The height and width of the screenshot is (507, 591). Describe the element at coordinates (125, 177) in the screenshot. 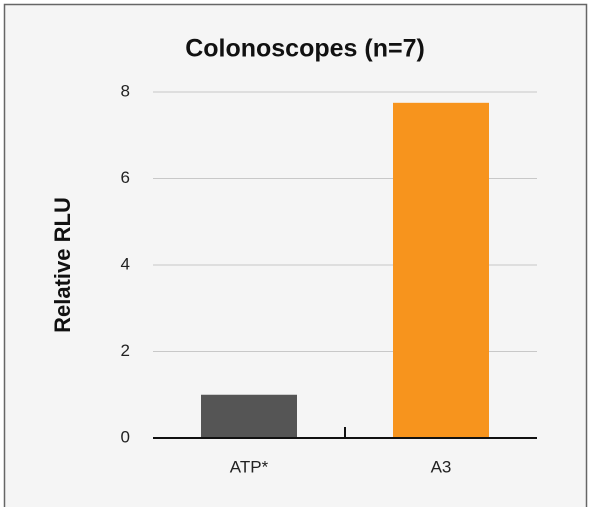

I see `y-tick-label: 6` at that location.